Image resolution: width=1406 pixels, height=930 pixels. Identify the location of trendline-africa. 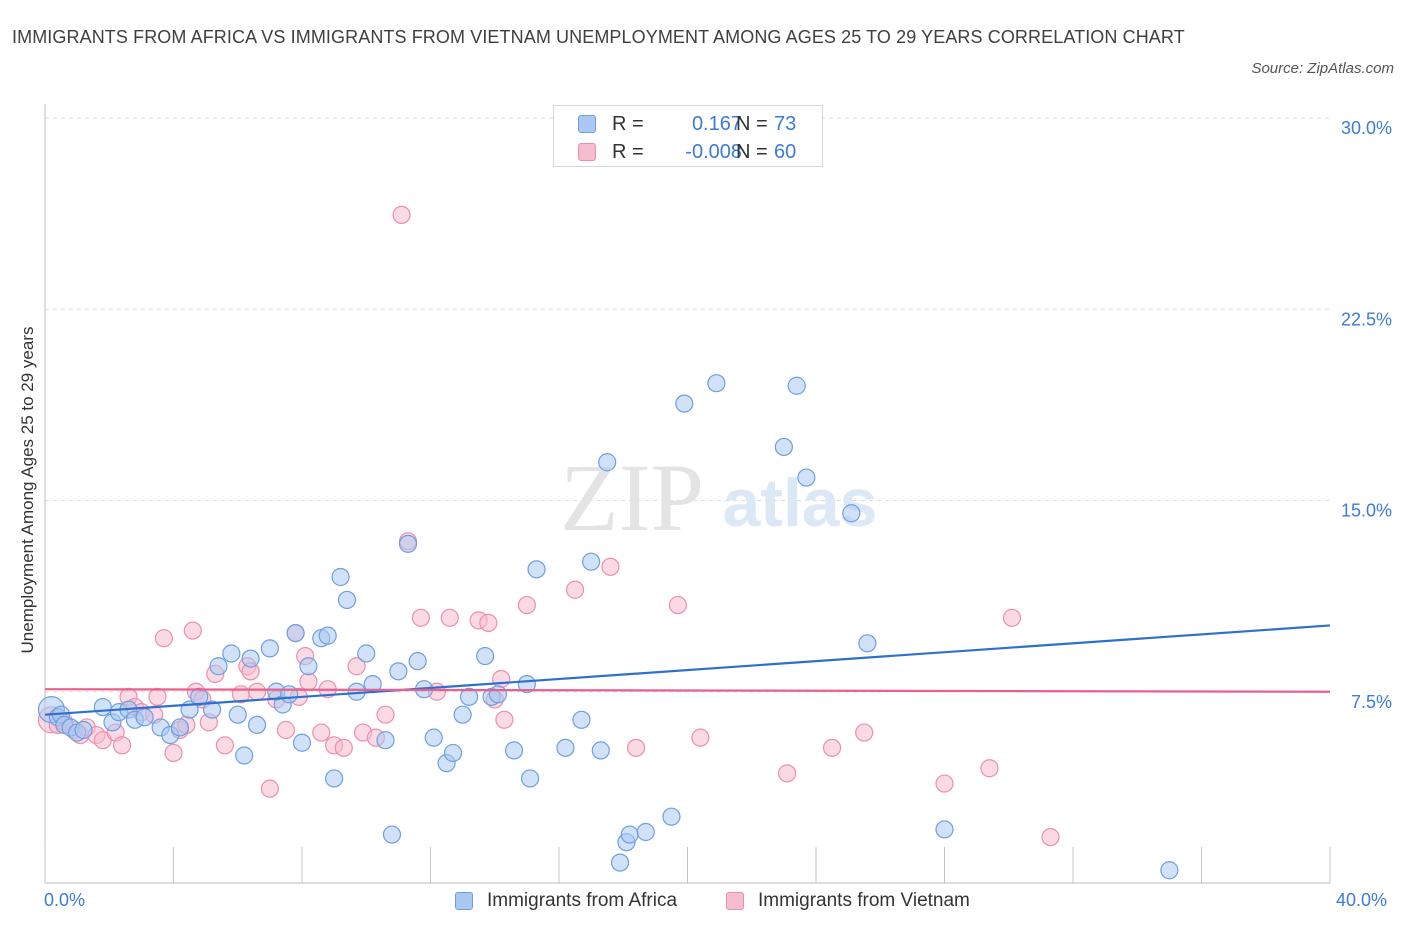
(687, 670).